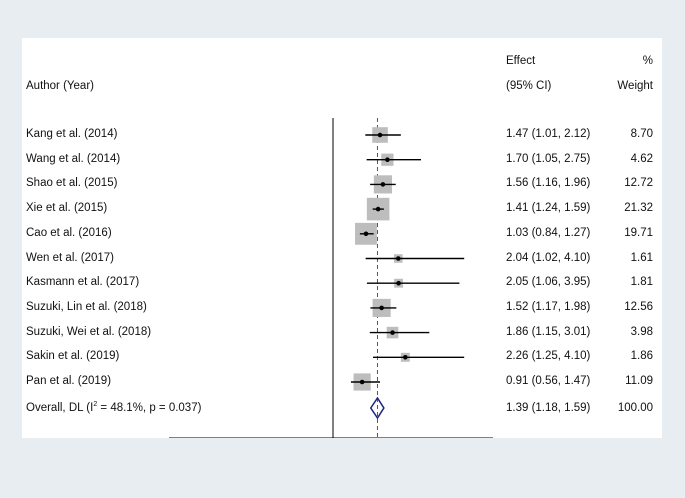 The width and height of the screenshot is (685, 498). I want to click on header-ci: (95% CI), so click(529, 86).